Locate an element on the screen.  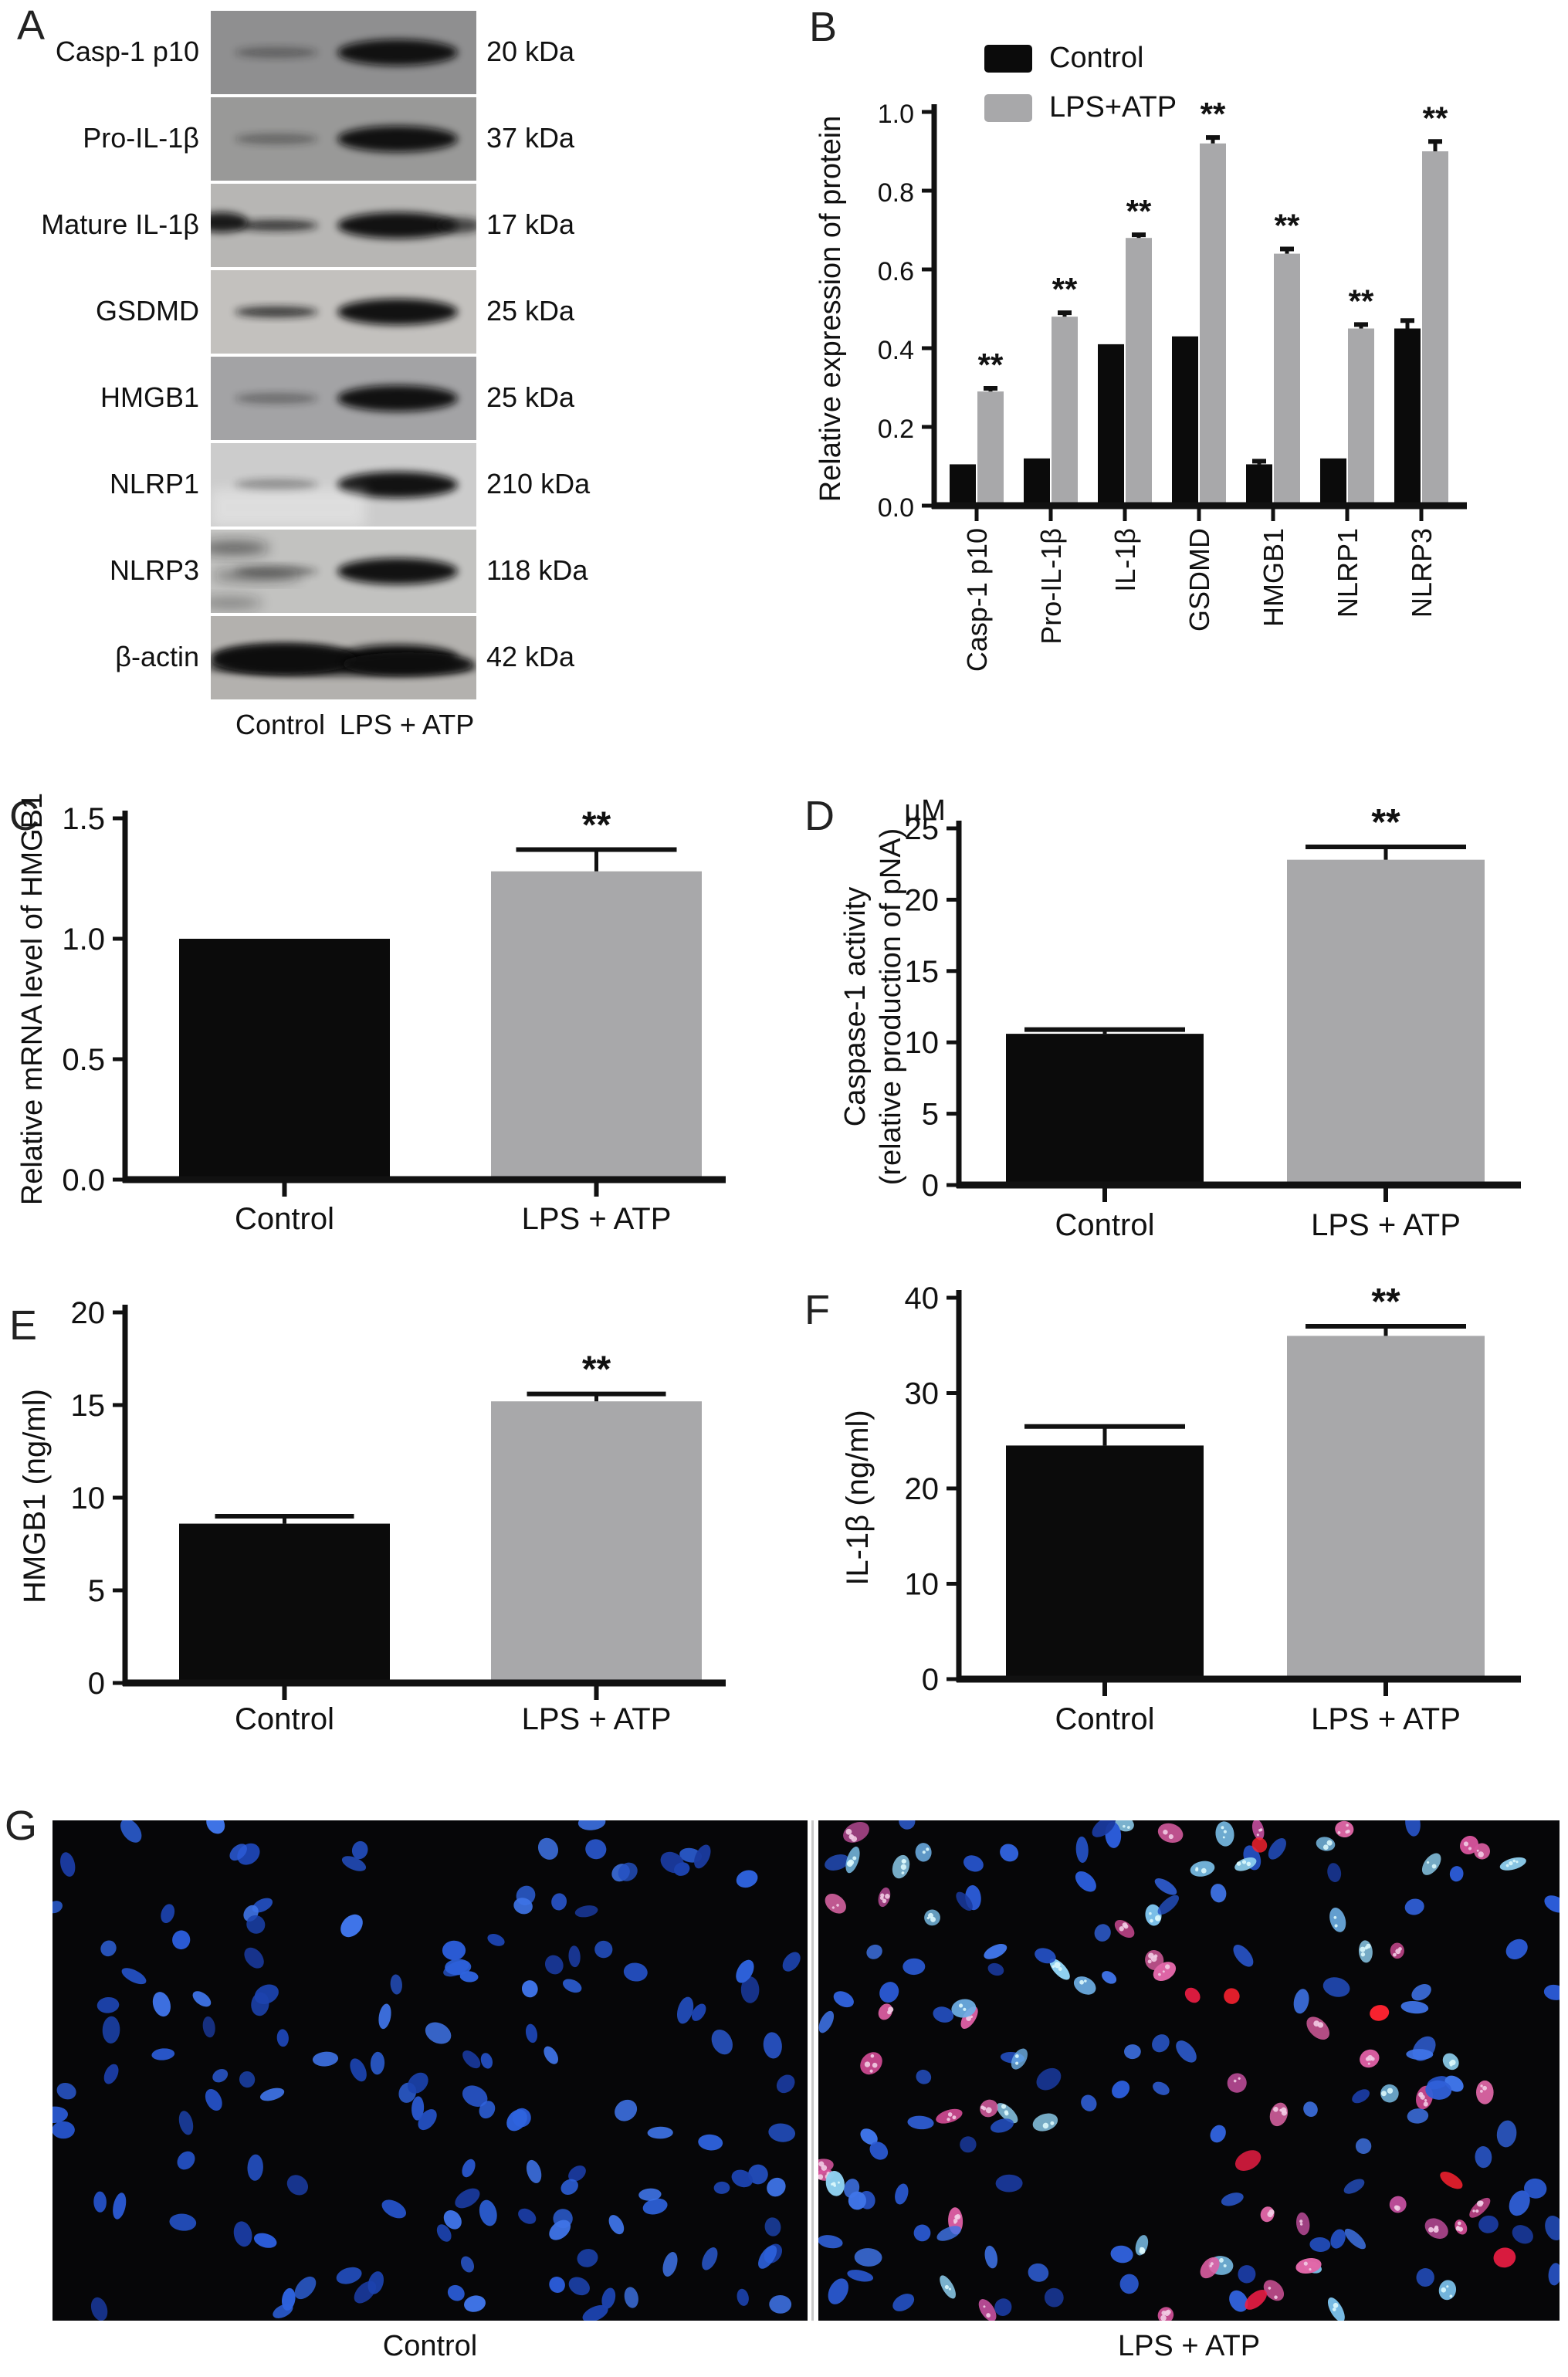
y-tick-label: 10 is located at coordinates (922, 1585).